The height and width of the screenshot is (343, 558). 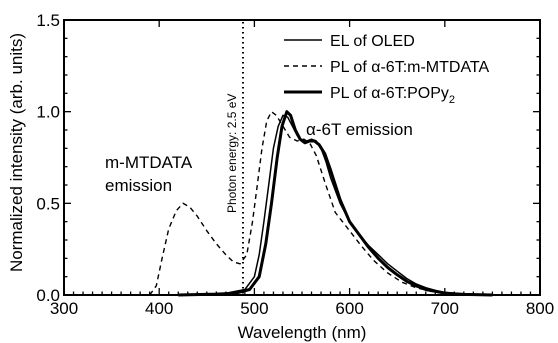 I want to click on x-axis-title: Wavelength (nm), so click(x=302, y=332).